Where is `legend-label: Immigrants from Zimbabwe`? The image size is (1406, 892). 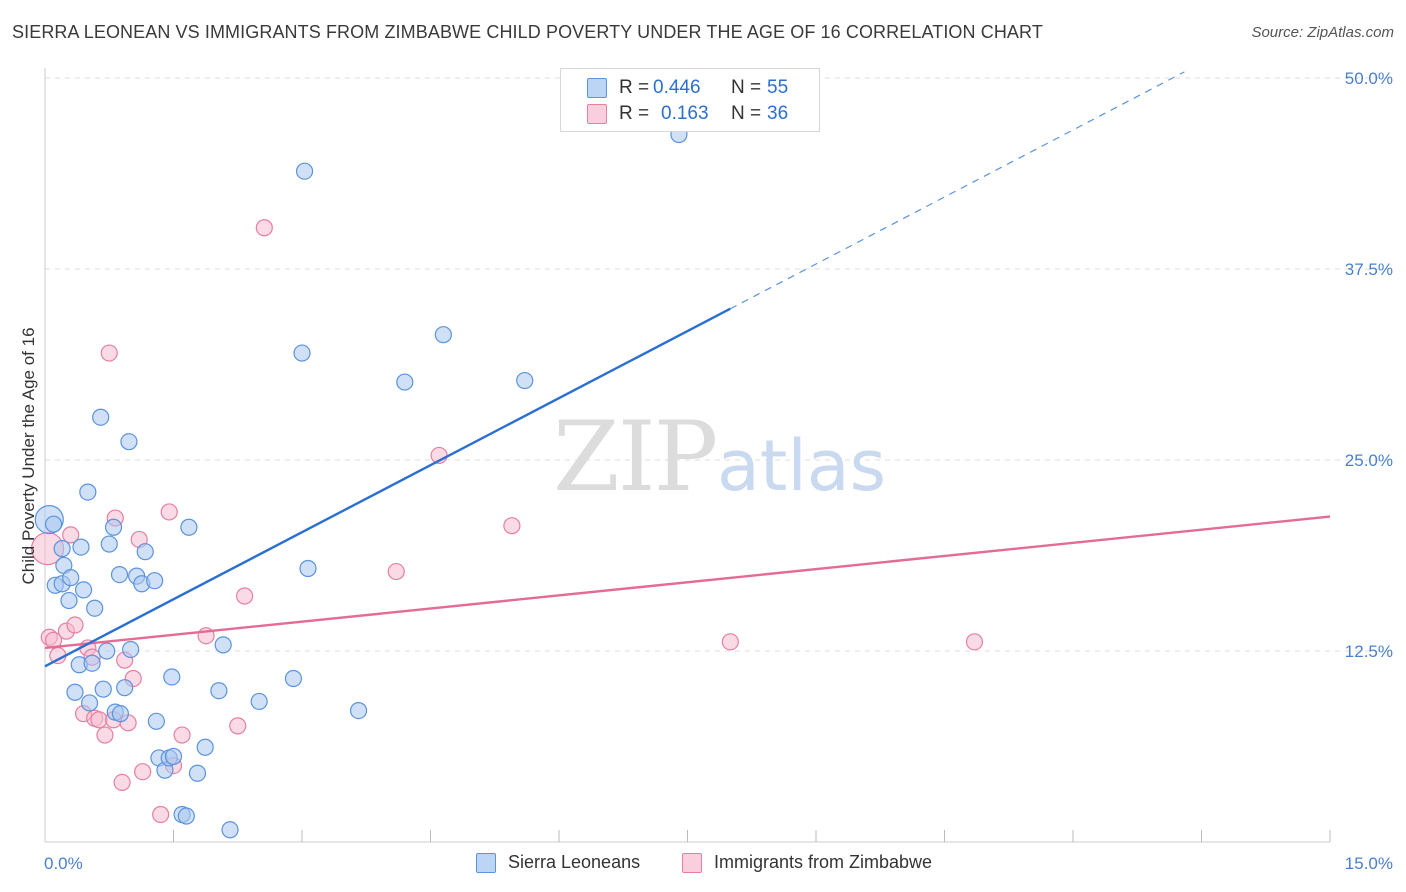 legend-label: Immigrants from Zimbabwe is located at coordinates (823, 862).